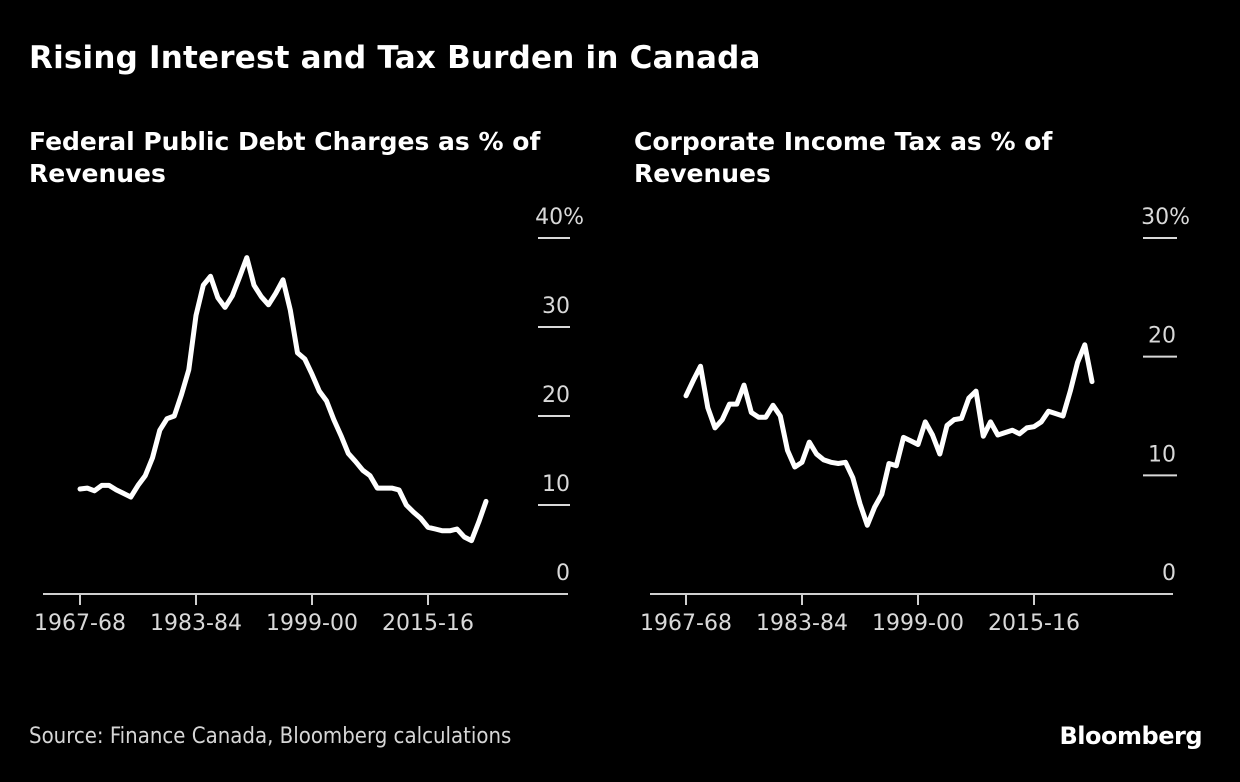 The height and width of the screenshot is (782, 1240). What do you see at coordinates (1165, 217) in the screenshot?
I see `y-tick-label: 30%` at bounding box center [1165, 217].